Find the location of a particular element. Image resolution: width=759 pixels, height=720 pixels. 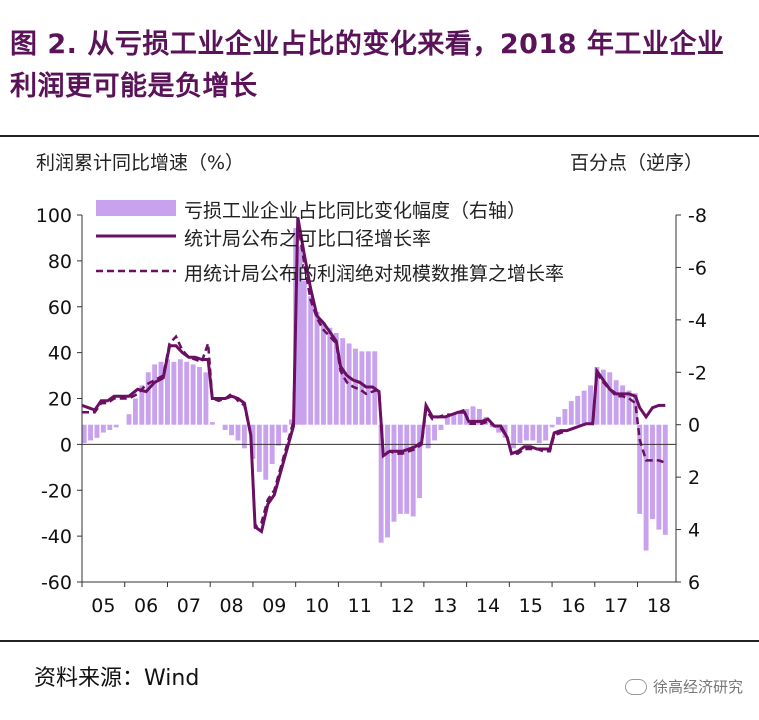

x-tick-label: 08 is located at coordinates (231, 606).